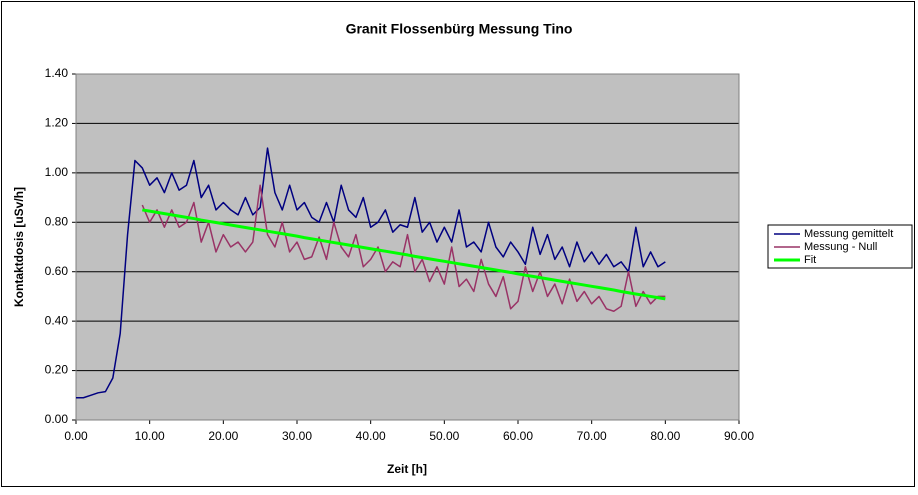 The image size is (918, 495). I want to click on y-tick-label: 0.20, so click(57, 370).